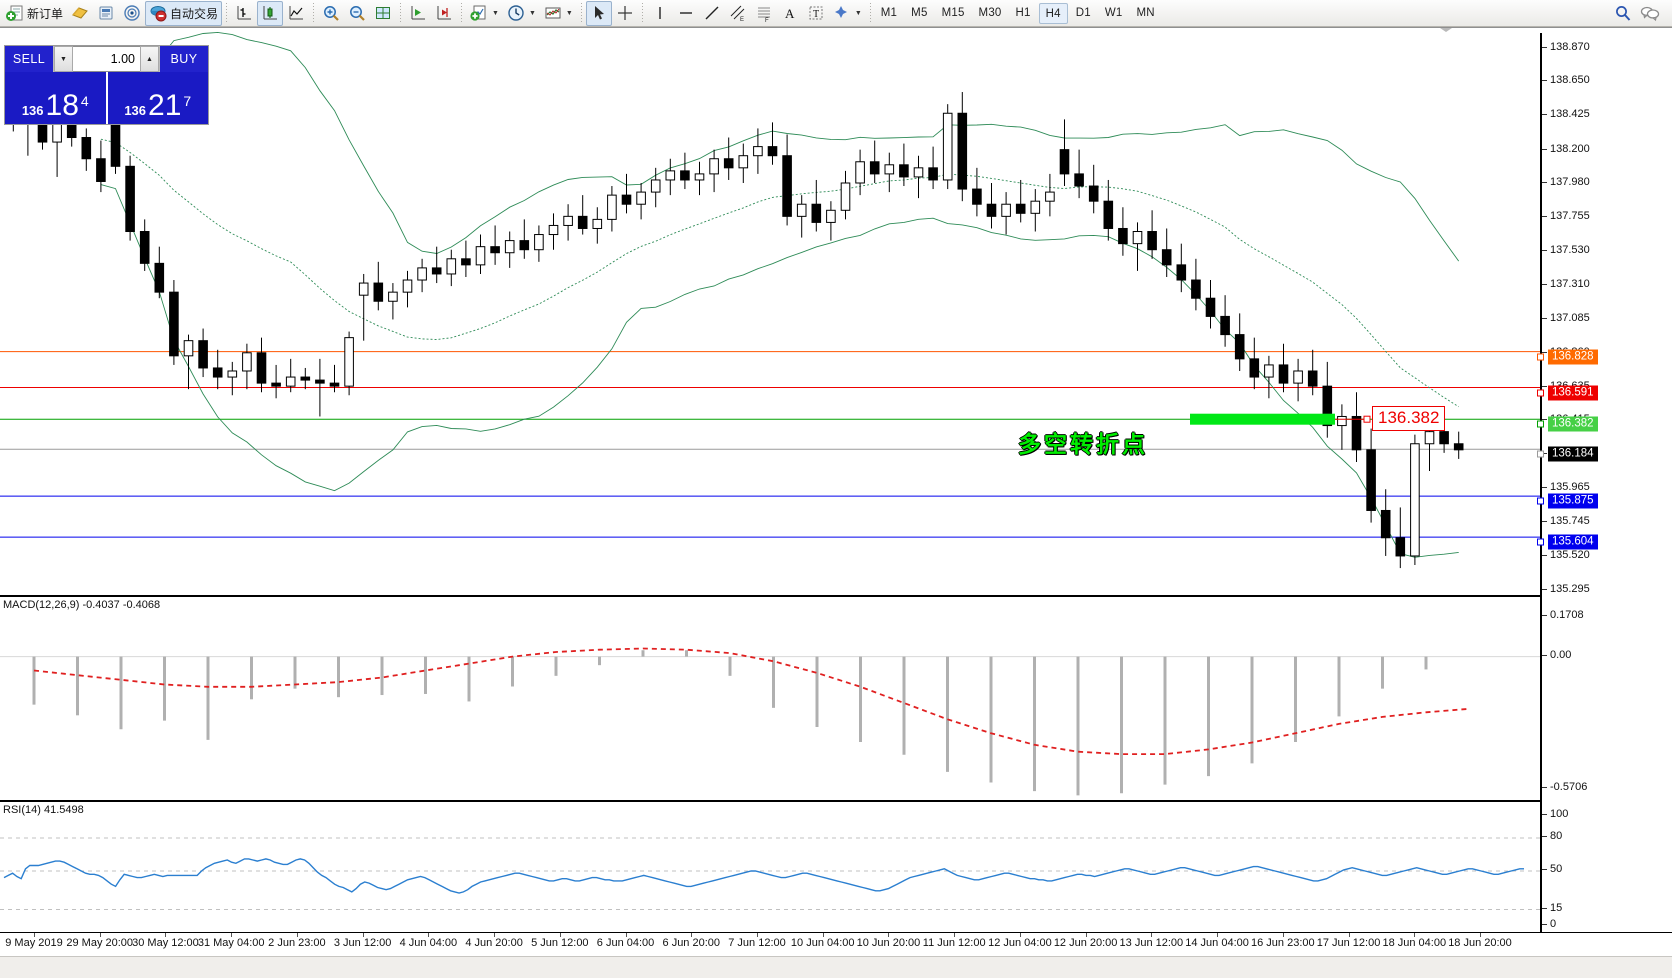  Describe the element at coordinates (1083, 12) in the screenshot. I see `timeframe-d1: D1` at that location.